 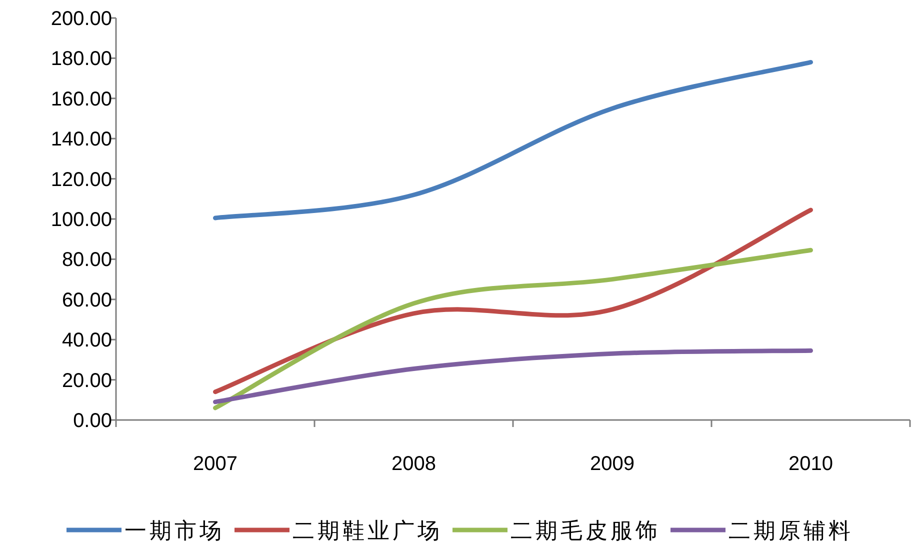 What do you see at coordinates (87, 260) in the screenshot?
I see `y-tick-label: 80.00` at bounding box center [87, 260].